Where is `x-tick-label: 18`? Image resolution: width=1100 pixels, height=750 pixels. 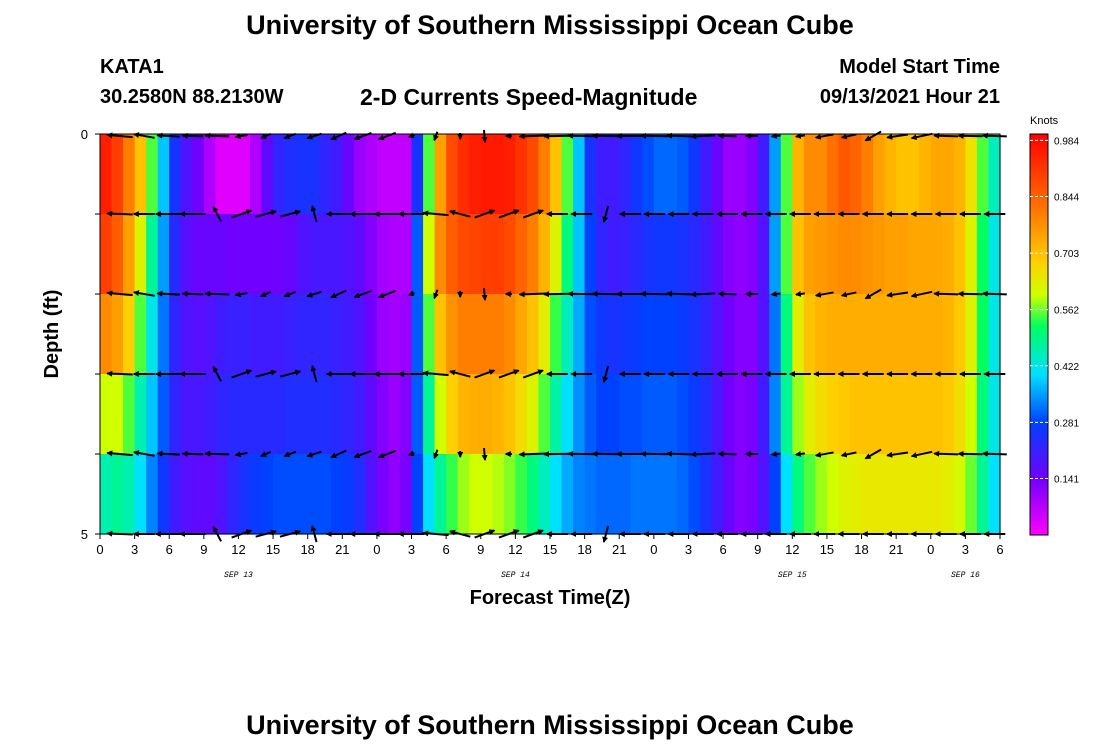
x-tick-label: 18 is located at coordinates (307, 549).